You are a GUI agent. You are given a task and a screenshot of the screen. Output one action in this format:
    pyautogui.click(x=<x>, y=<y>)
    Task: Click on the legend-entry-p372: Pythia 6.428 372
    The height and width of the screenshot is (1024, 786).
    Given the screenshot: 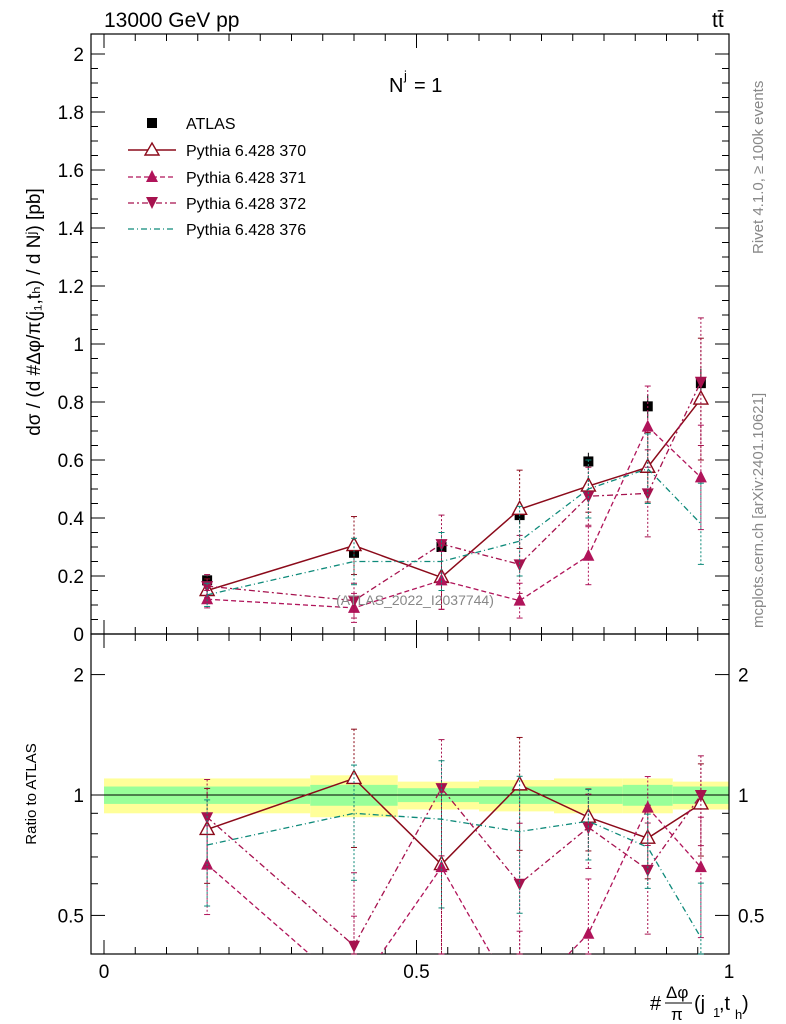 What is the action you would take?
    pyautogui.click(x=217, y=204)
    